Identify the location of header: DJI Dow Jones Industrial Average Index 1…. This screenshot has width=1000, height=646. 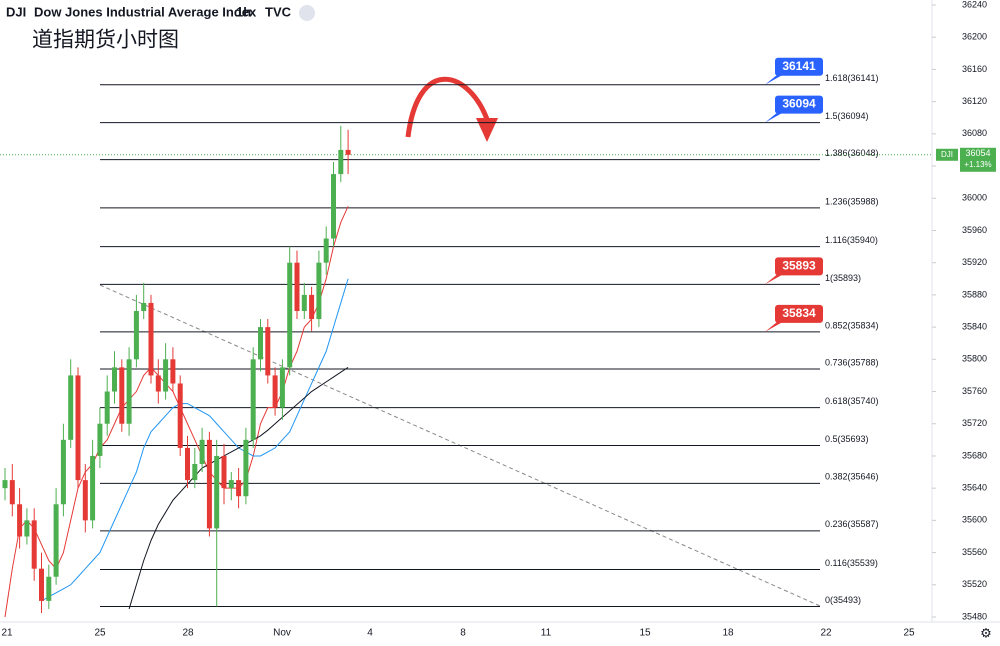
(160, 28).